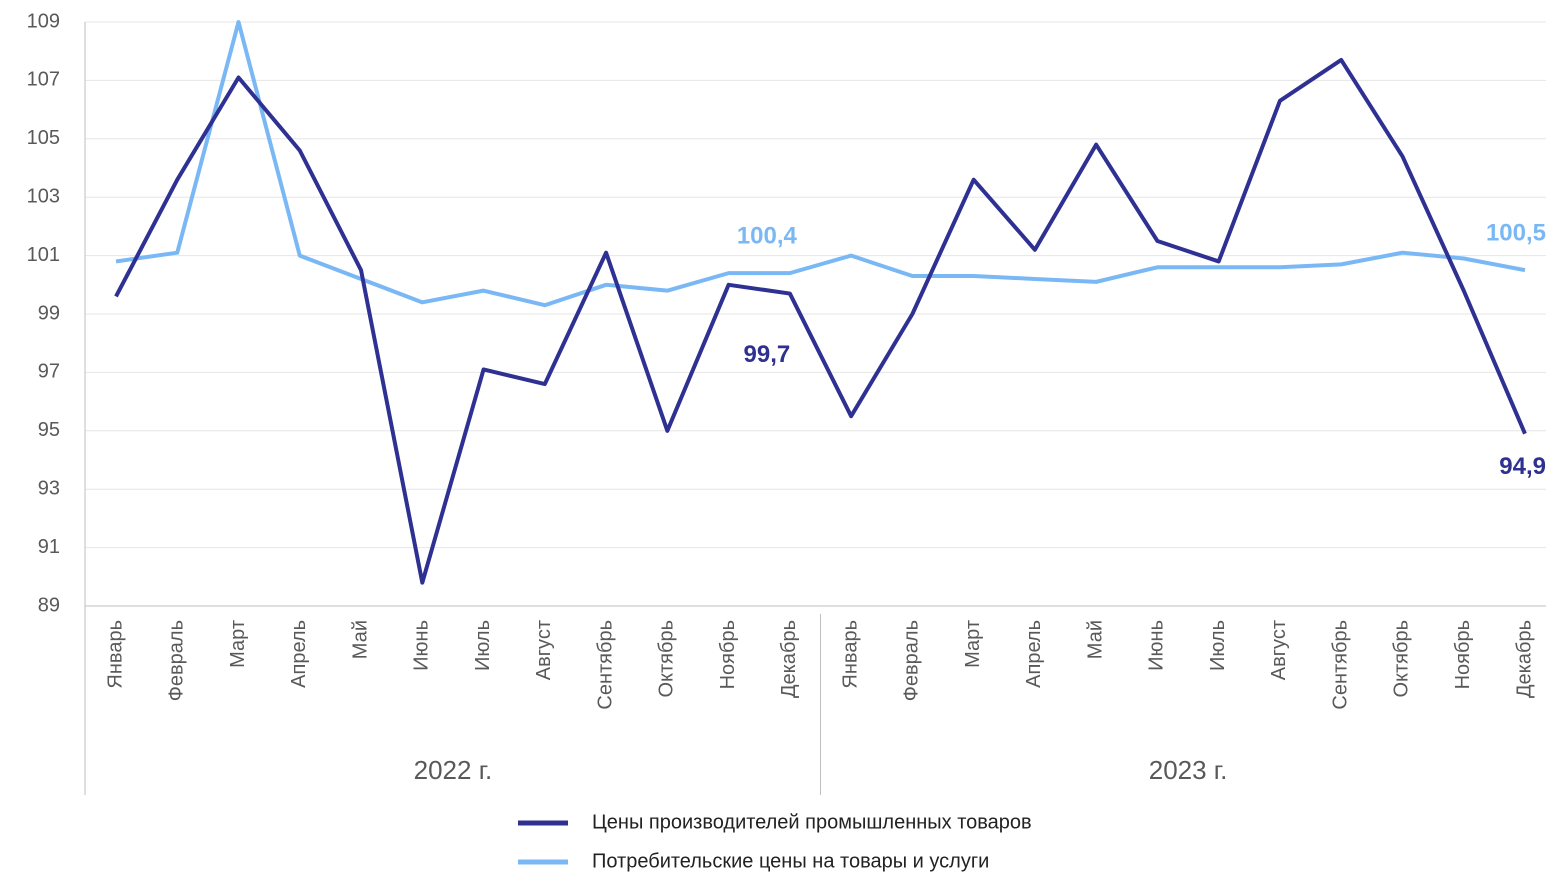 The height and width of the screenshot is (881, 1546). I want to click on y-tick-label: 109, so click(43, 21).